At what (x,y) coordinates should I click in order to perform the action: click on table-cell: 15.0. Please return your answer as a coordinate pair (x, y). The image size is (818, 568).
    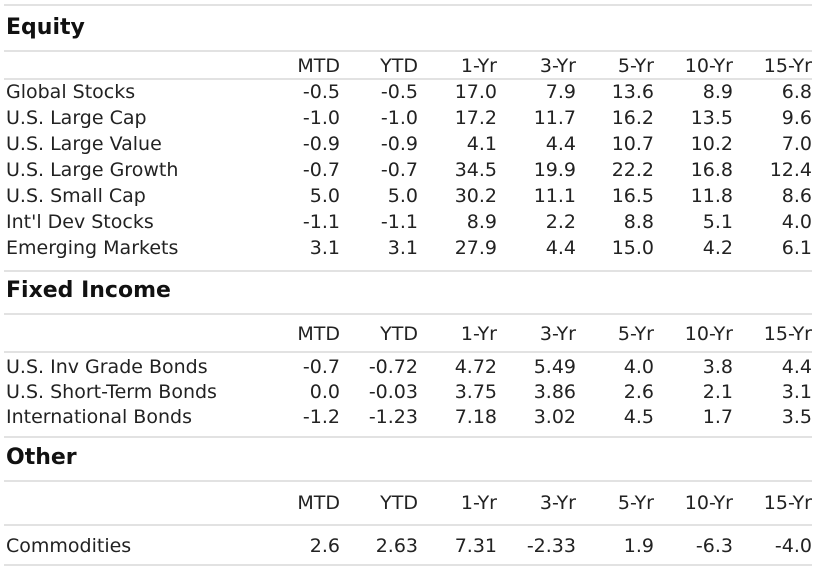
    Looking at the image, I should click on (632, 248).